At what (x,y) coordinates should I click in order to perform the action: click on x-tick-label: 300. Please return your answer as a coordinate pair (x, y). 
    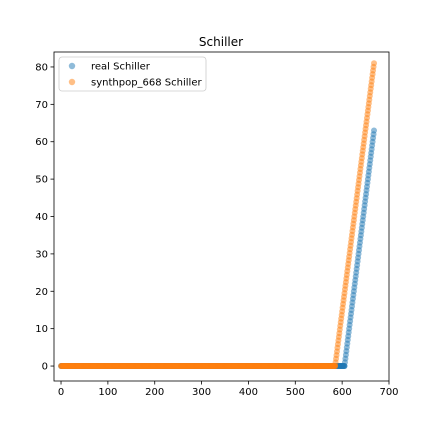
    Looking at the image, I should click on (201, 392).